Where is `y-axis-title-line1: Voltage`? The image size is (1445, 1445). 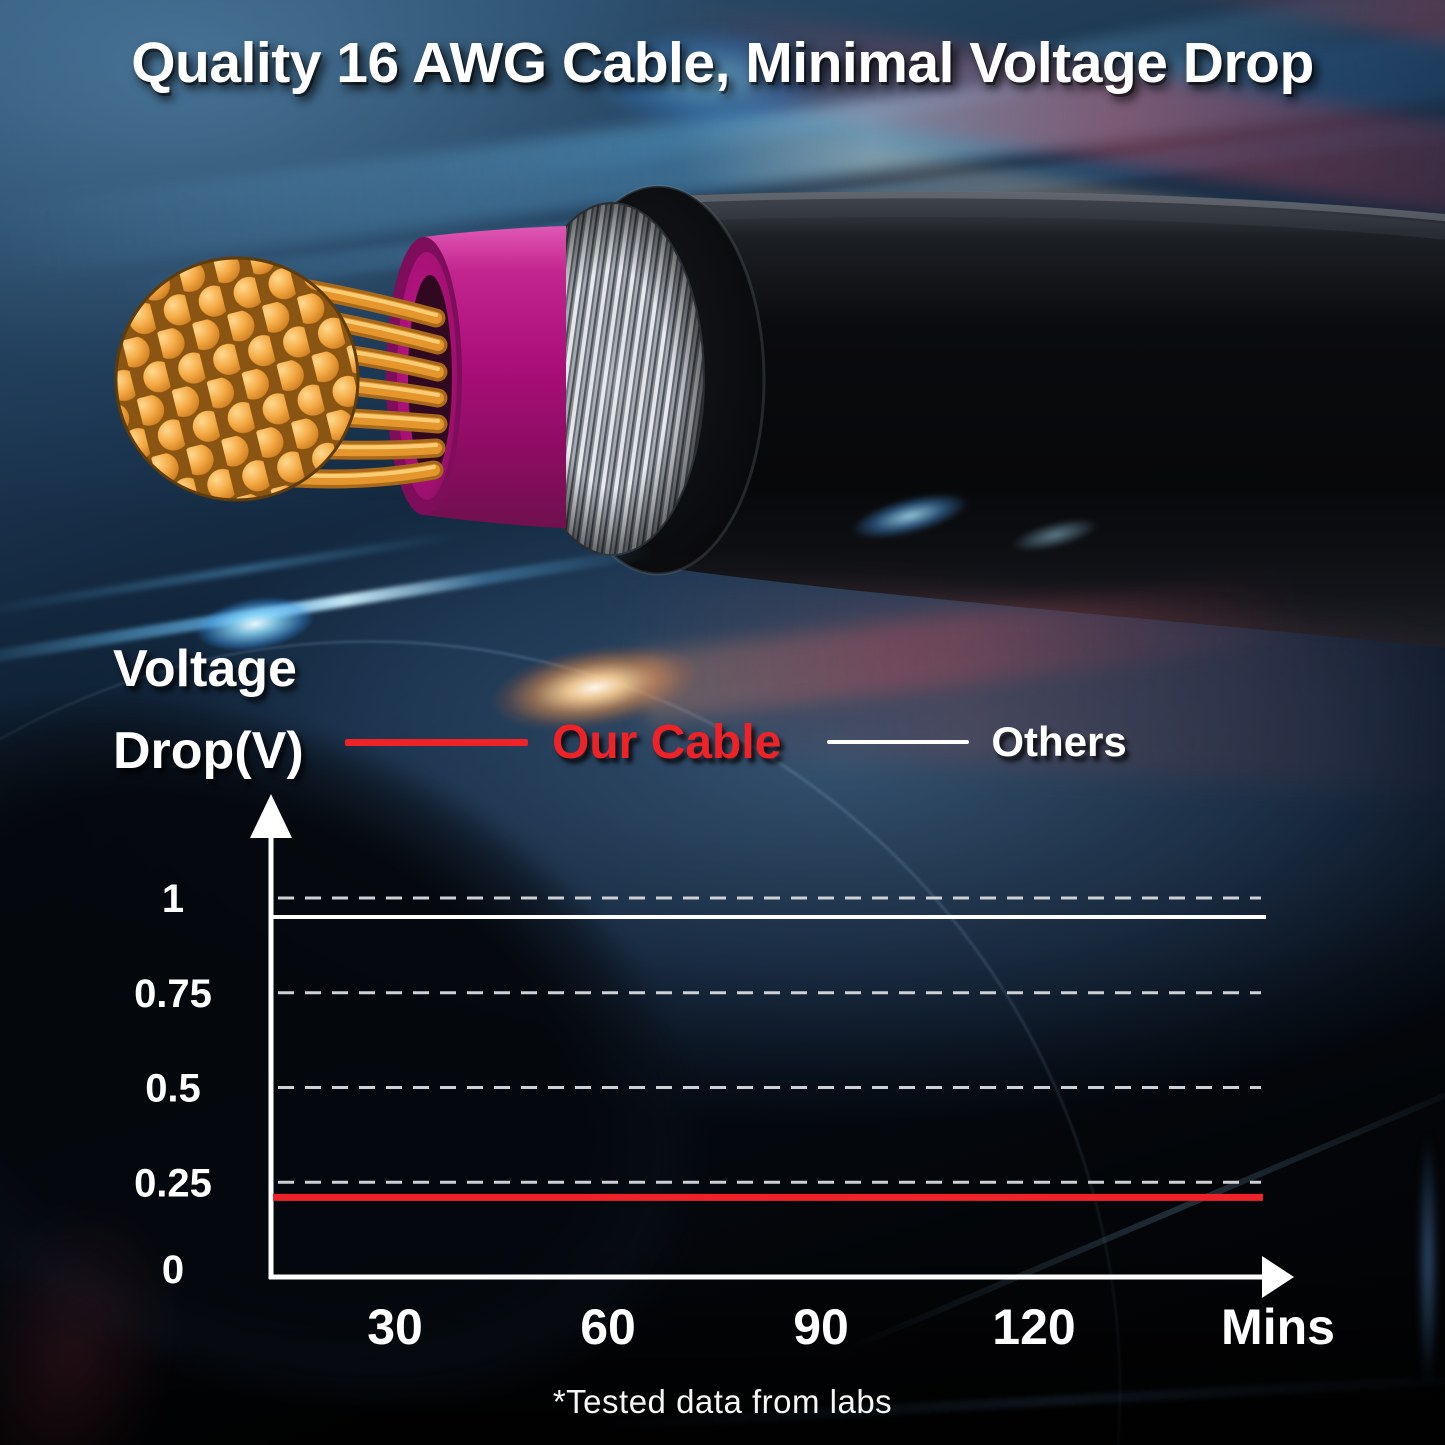
y-axis-title-line1: Voltage is located at coordinates (205, 669).